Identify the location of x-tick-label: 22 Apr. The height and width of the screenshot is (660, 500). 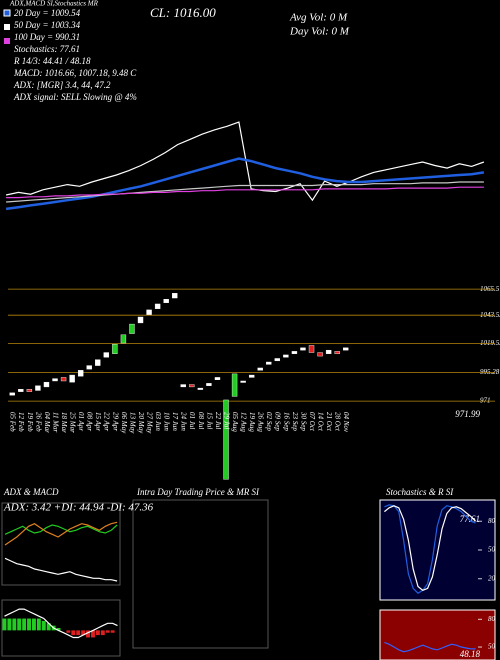
(107, 421).